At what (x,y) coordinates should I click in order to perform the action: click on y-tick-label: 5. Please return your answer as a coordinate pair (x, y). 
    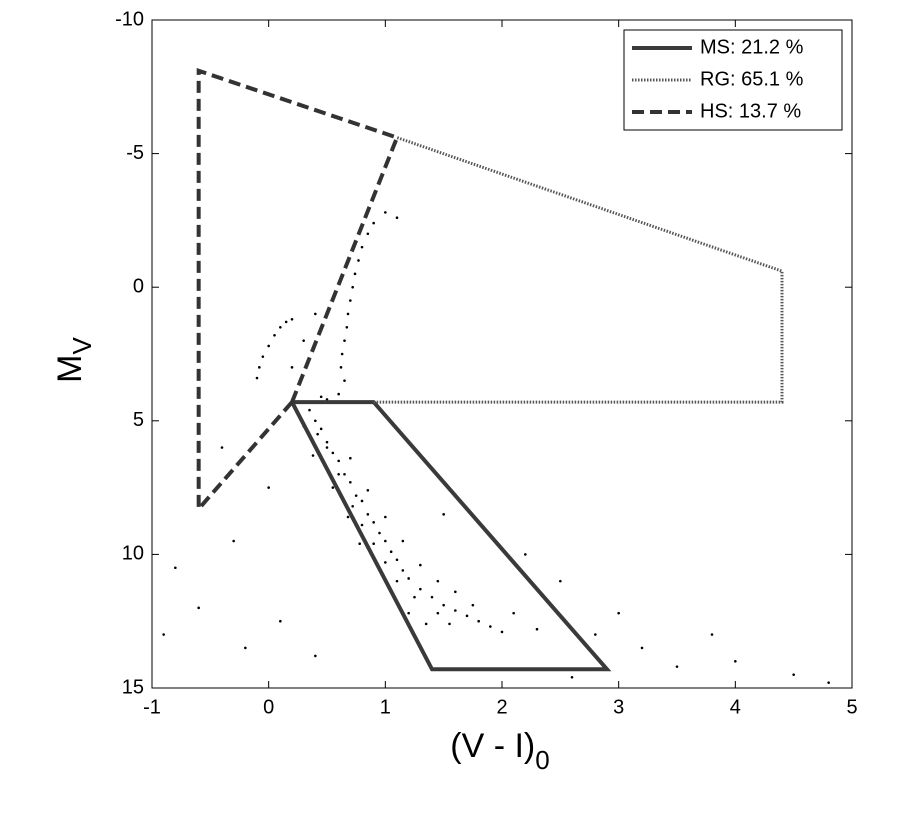
    Looking at the image, I should click on (138, 420).